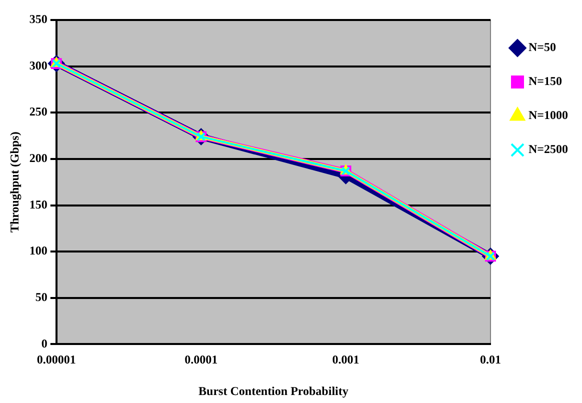 The image size is (582, 403). What do you see at coordinates (38, 111) in the screenshot?
I see `y-tick-label: 250` at bounding box center [38, 111].